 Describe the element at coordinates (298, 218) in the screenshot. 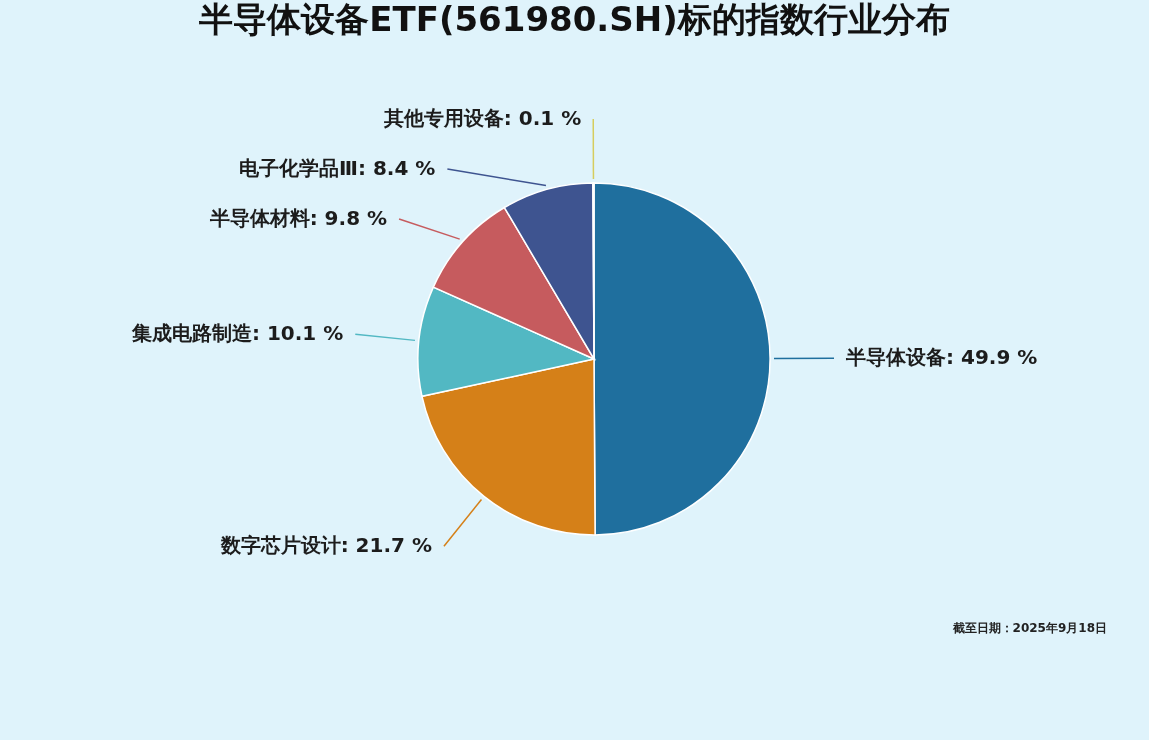

I see `slice-label: 半导体材料: 9.8 %` at that location.